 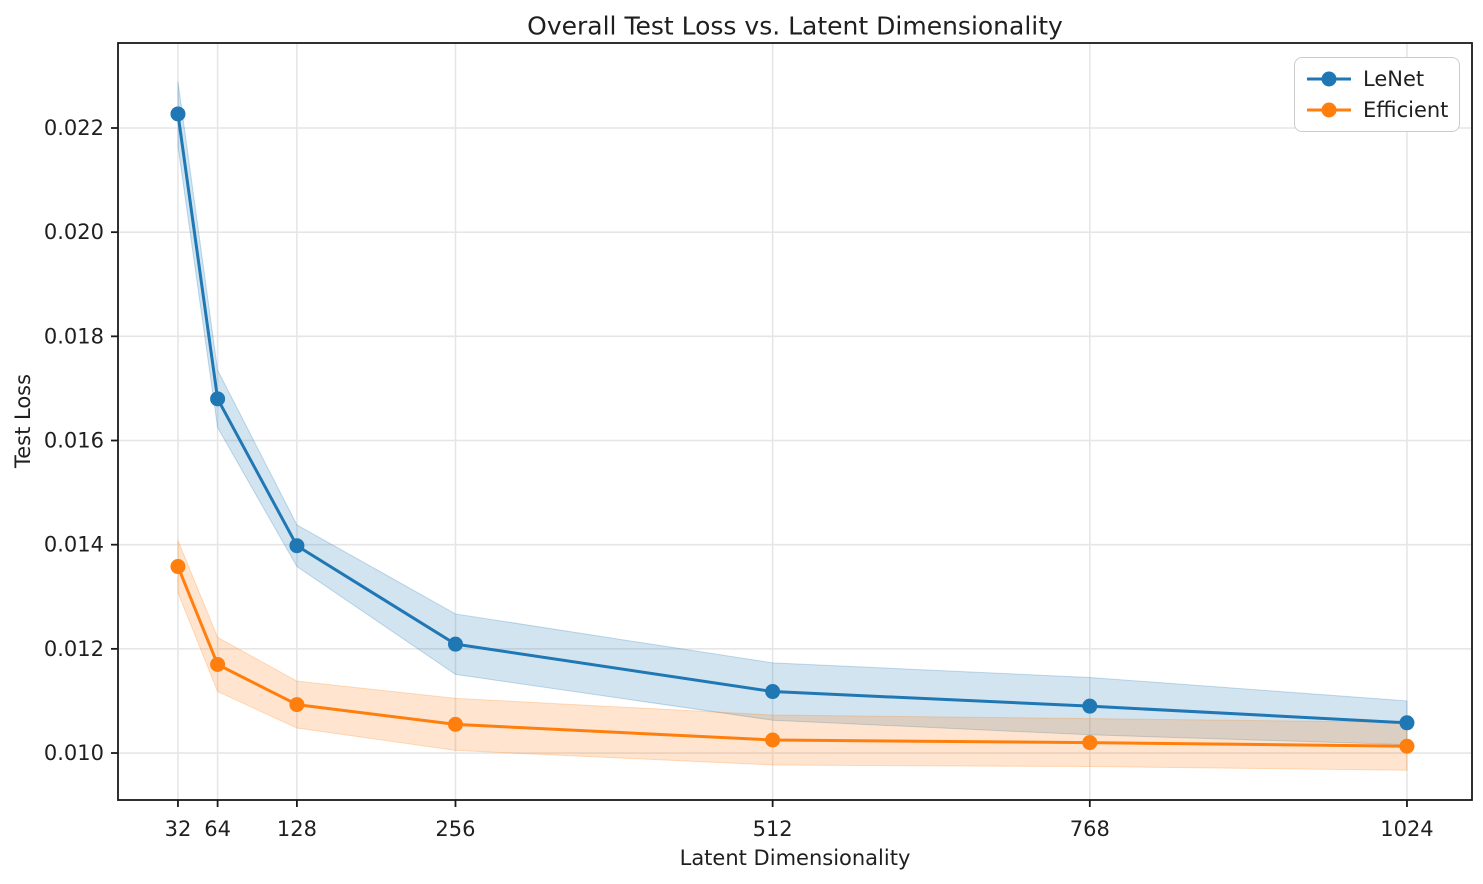 I want to click on x-tick-label: 512, so click(x=773, y=829).